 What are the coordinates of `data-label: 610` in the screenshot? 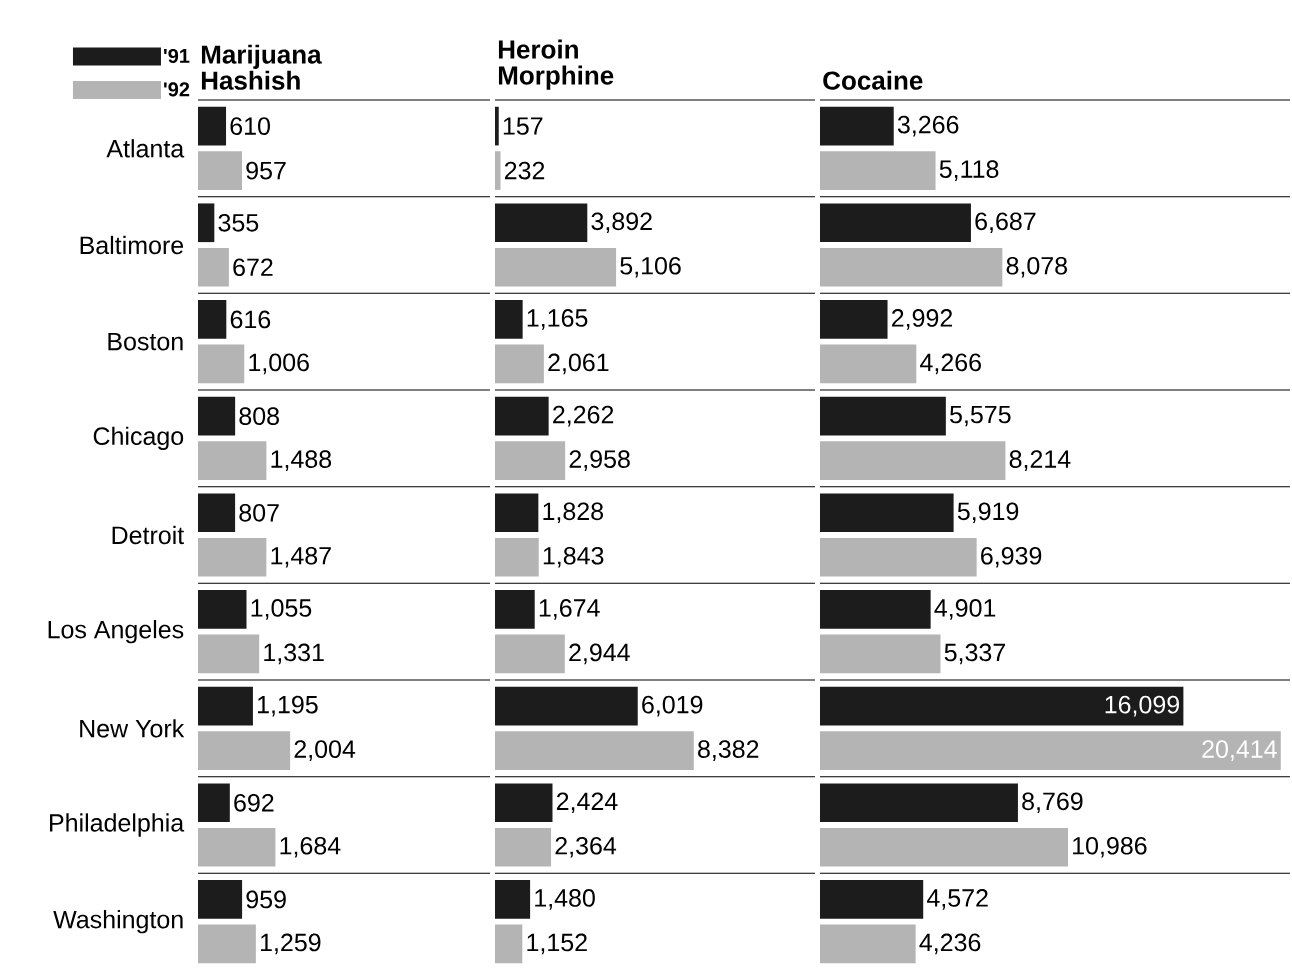 It's located at (250, 126).